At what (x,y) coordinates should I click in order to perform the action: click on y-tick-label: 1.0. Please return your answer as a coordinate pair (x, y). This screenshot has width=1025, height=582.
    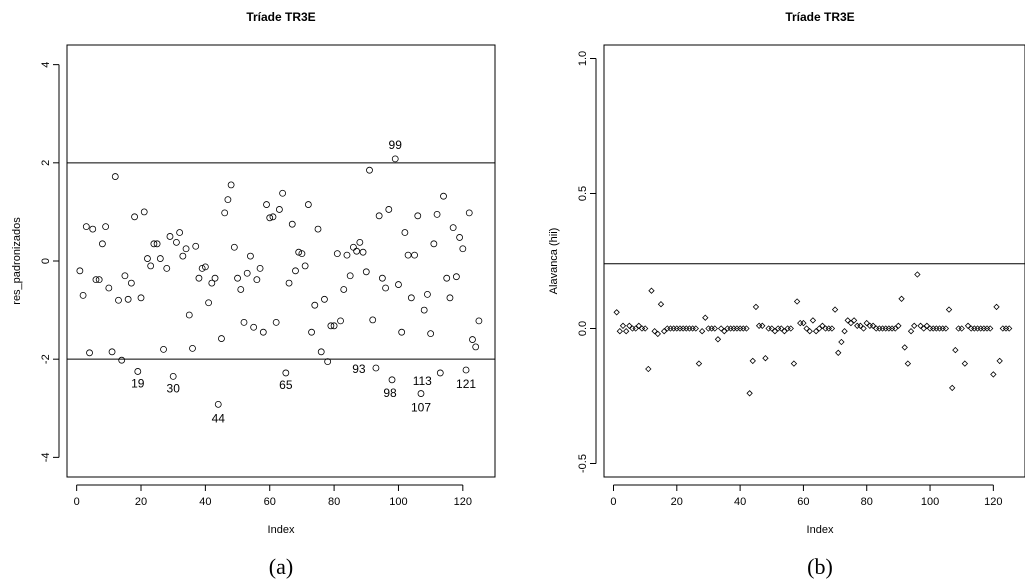
    Looking at the image, I should click on (583, 58).